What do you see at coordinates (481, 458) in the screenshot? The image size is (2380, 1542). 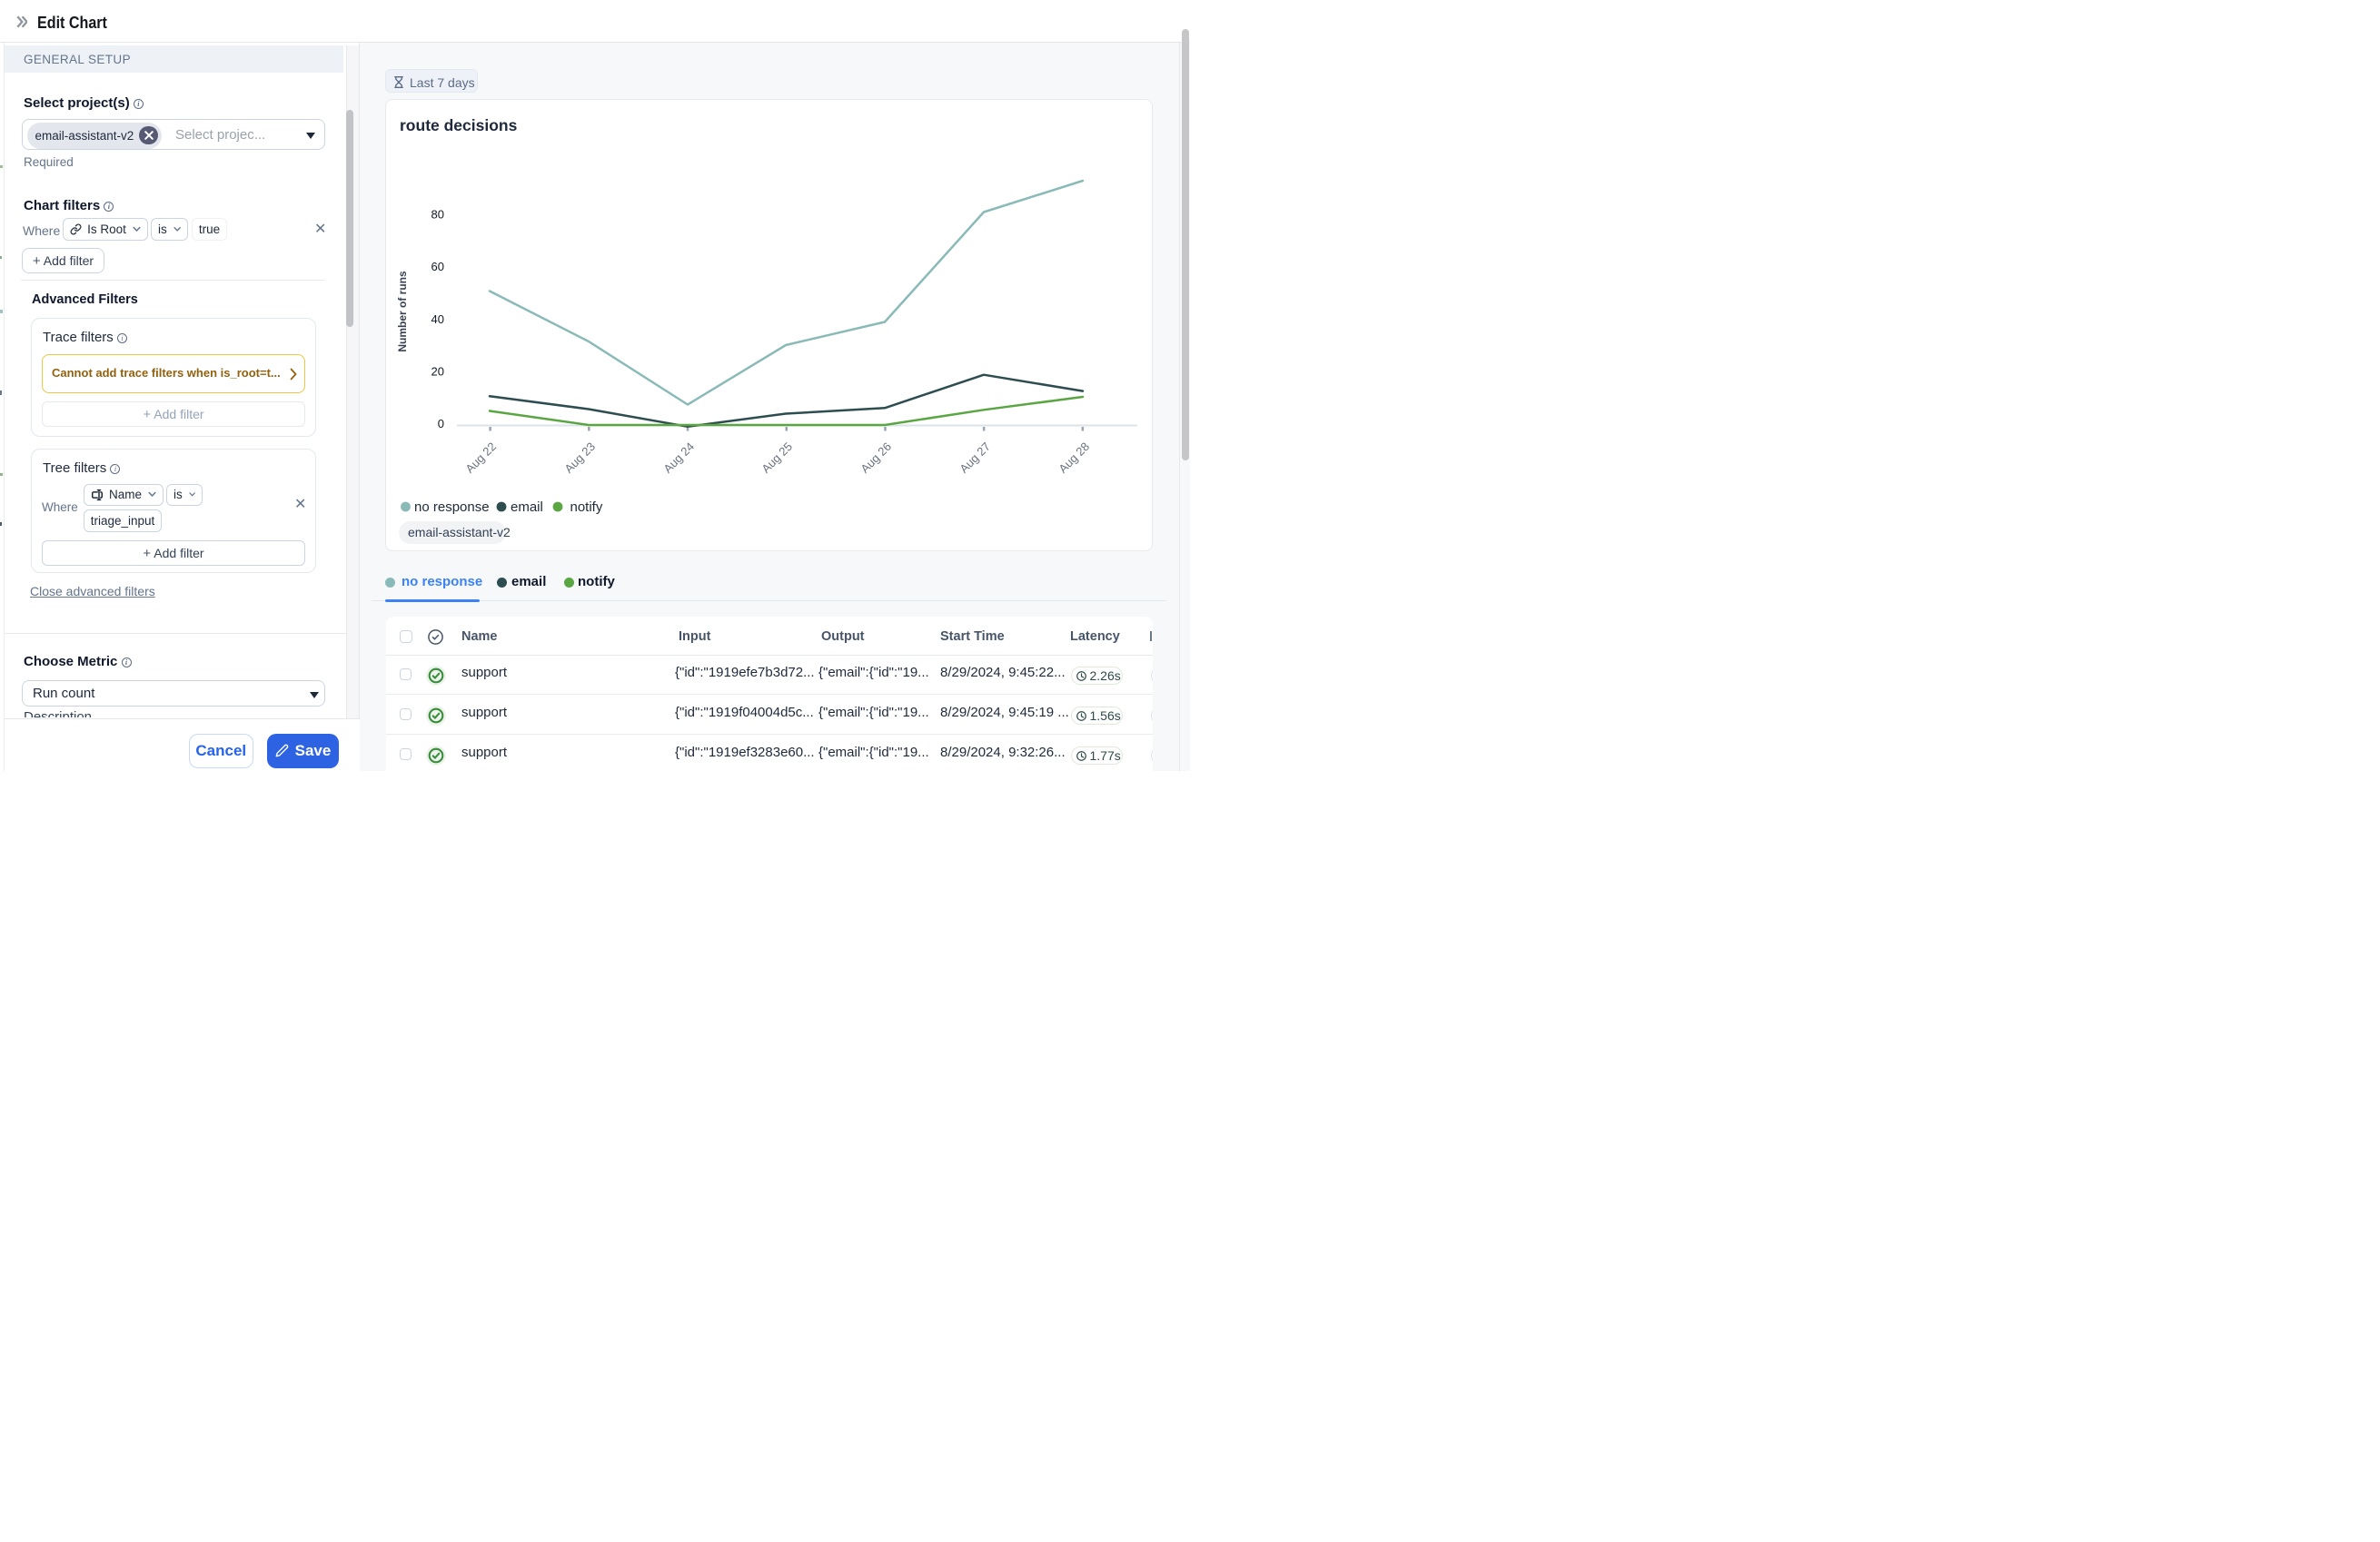 I see `svg-text: Aug 22` at bounding box center [481, 458].